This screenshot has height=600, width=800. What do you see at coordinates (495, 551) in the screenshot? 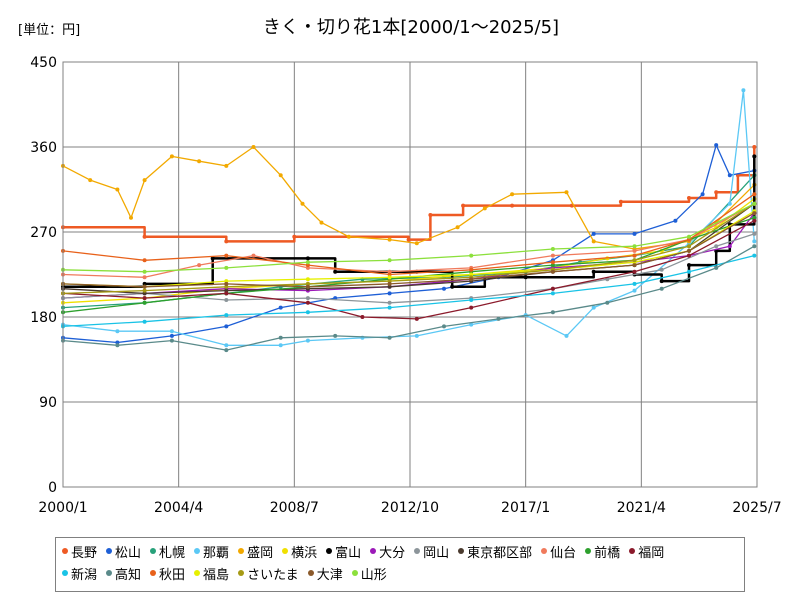
I see `legend-item: 東京都区部` at bounding box center [495, 551].